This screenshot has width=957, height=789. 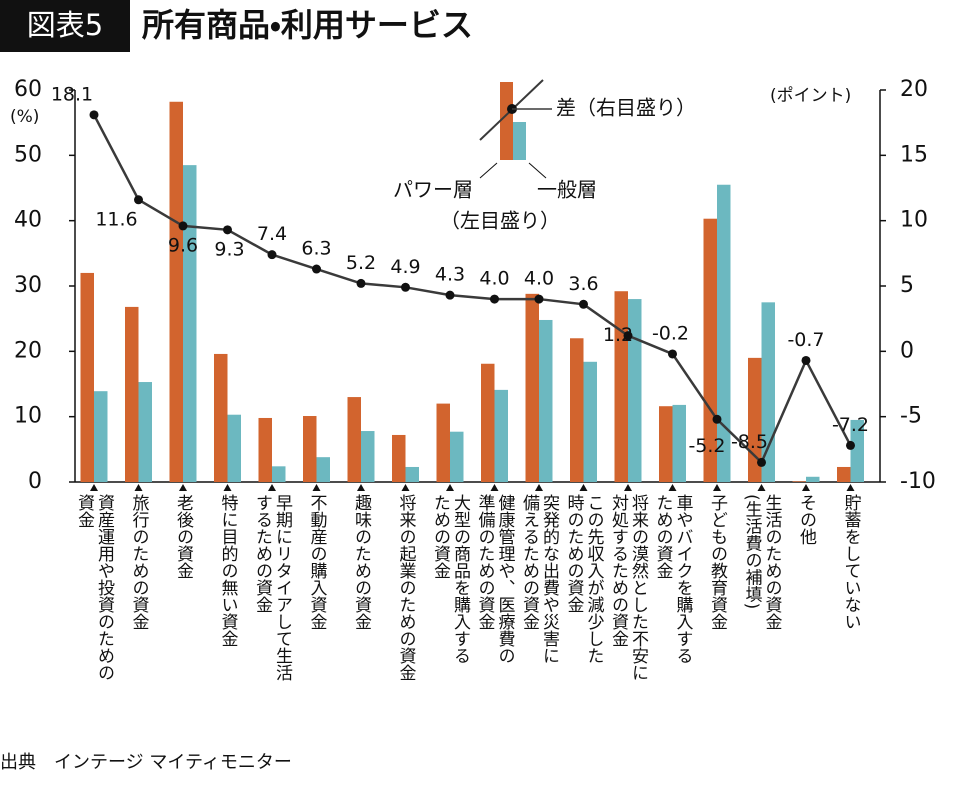 I want to click on y2-tick-label: 5, so click(x=907, y=285).